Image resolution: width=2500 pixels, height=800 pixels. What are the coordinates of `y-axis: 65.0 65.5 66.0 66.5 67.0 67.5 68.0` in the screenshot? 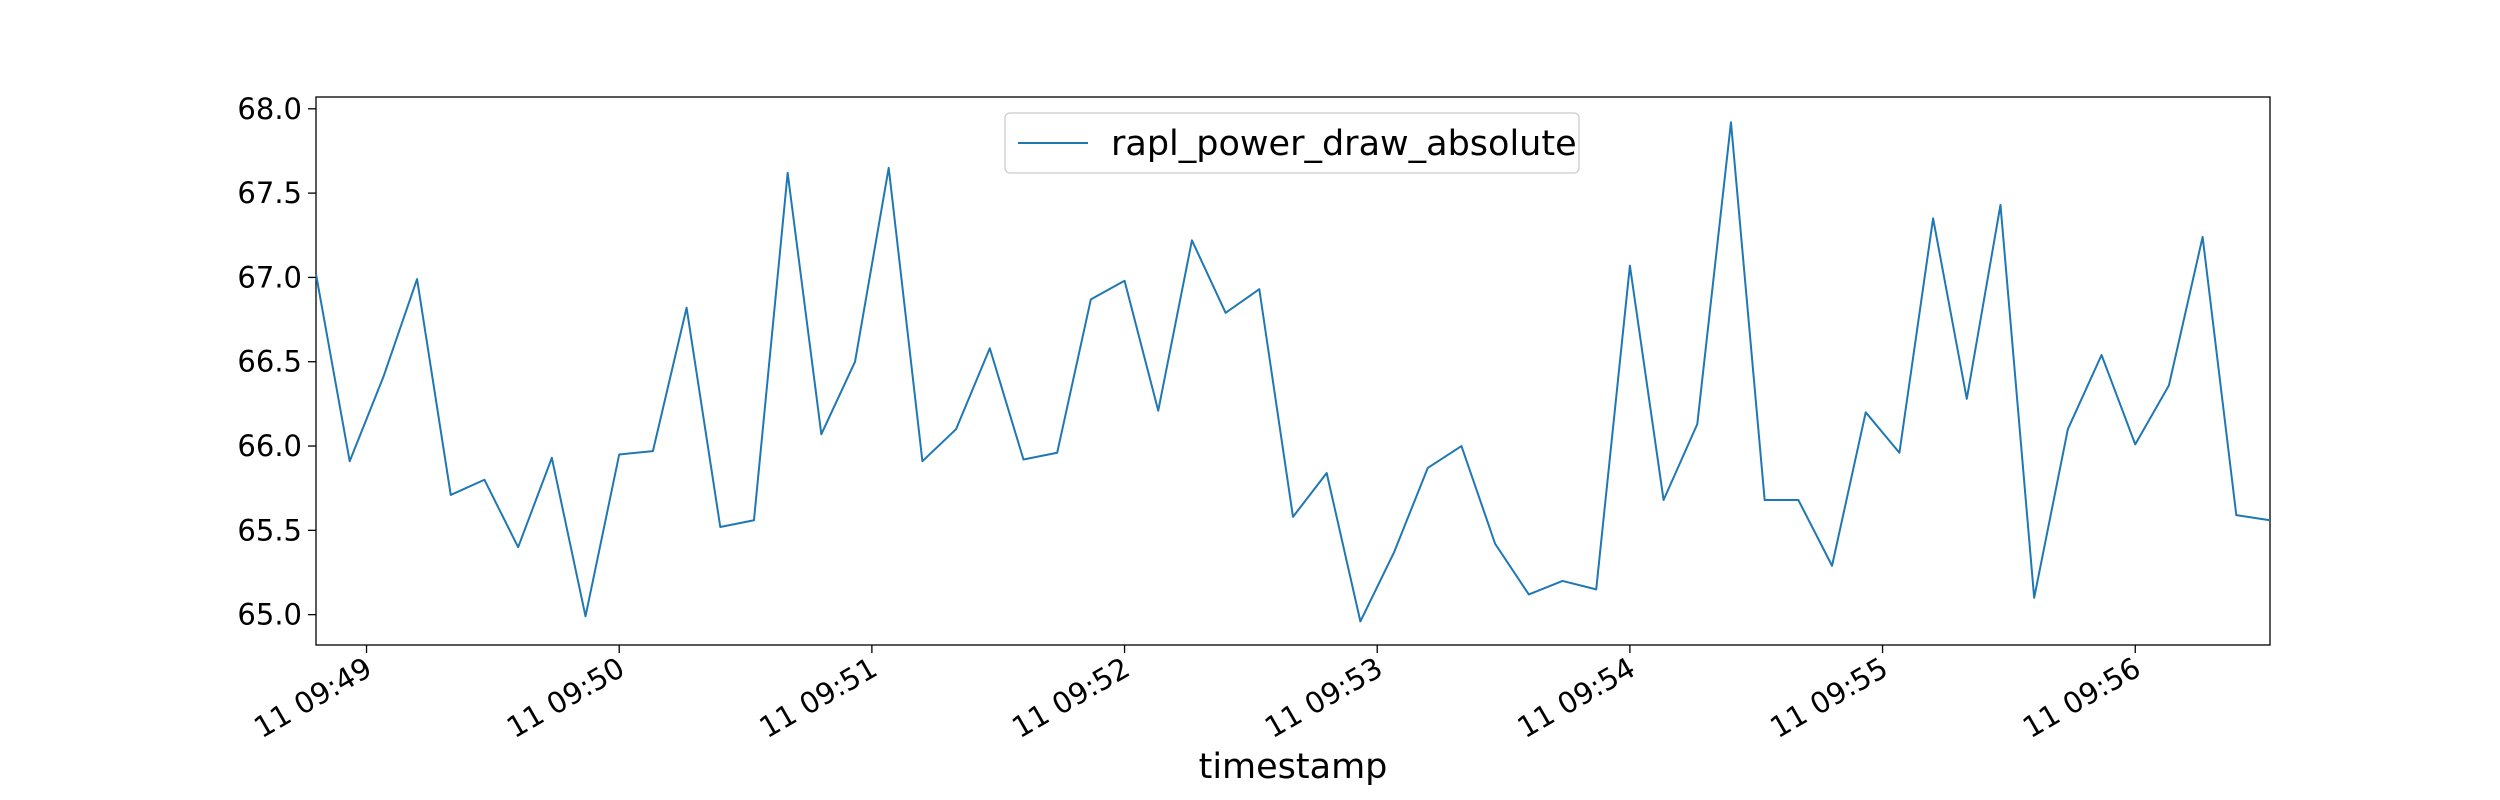 It's located at (276, 362).